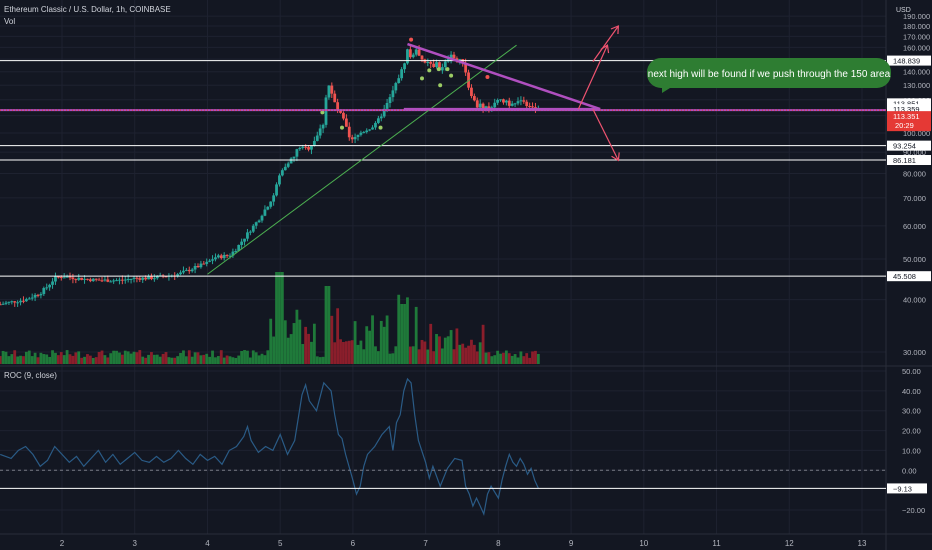  What do you see at coordinates (498, 543) in the screenshot?
I see `x-tick-label: 8` at bounding box center [498, 543].